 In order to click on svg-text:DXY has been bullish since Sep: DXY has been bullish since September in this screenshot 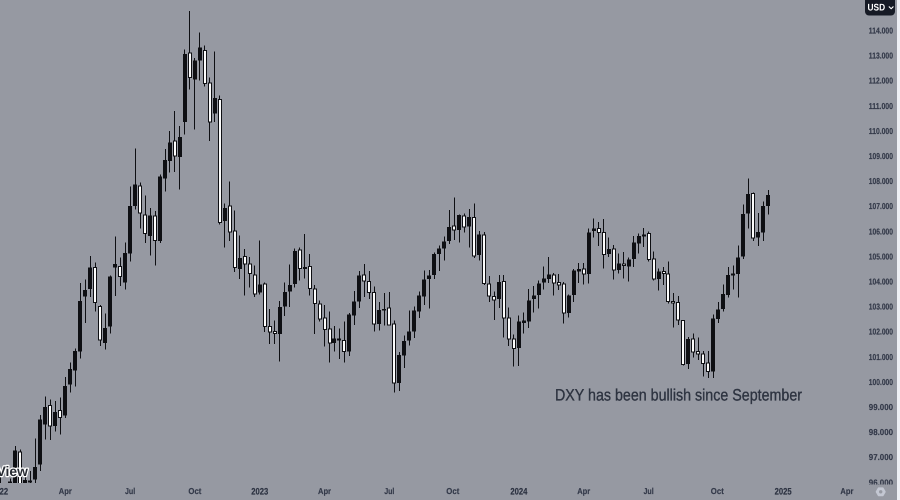, I will do `click(678, 396)`.